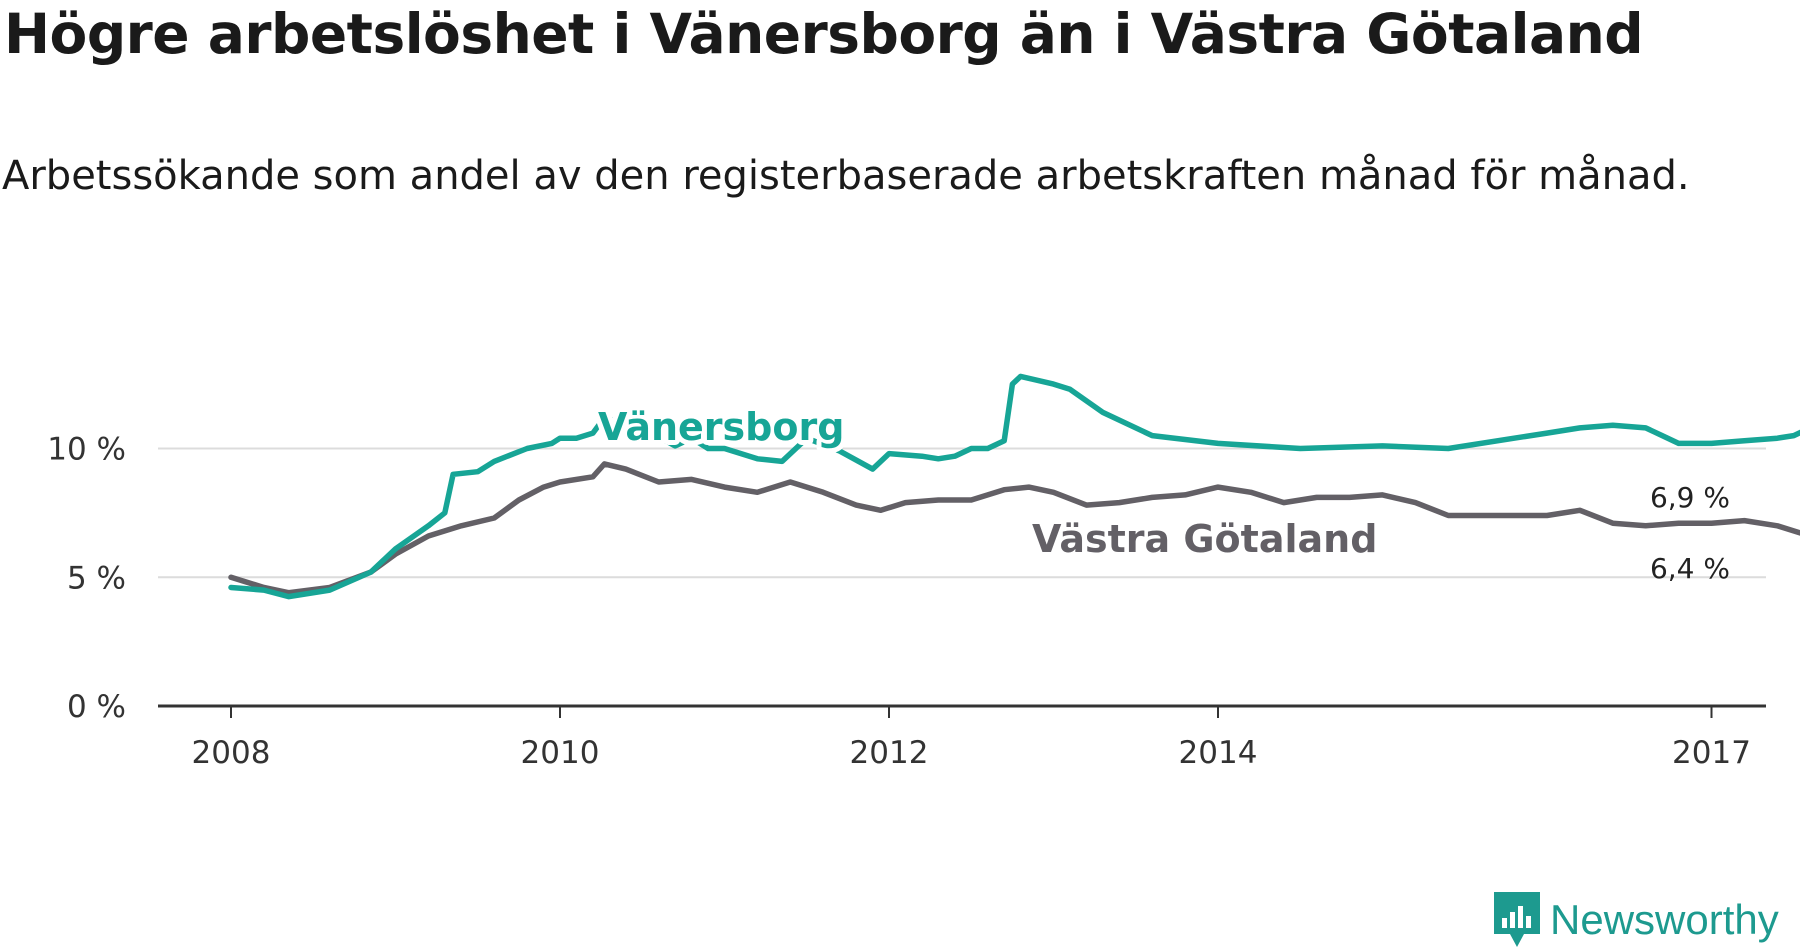 Image resolution: width=1800 pixels, height=950 pixels. What do you see at coordinates (1690, 497) in the screenshot?
I see `end-label-vanersborg: 6,9 %` at bounding box center [1690, 497].